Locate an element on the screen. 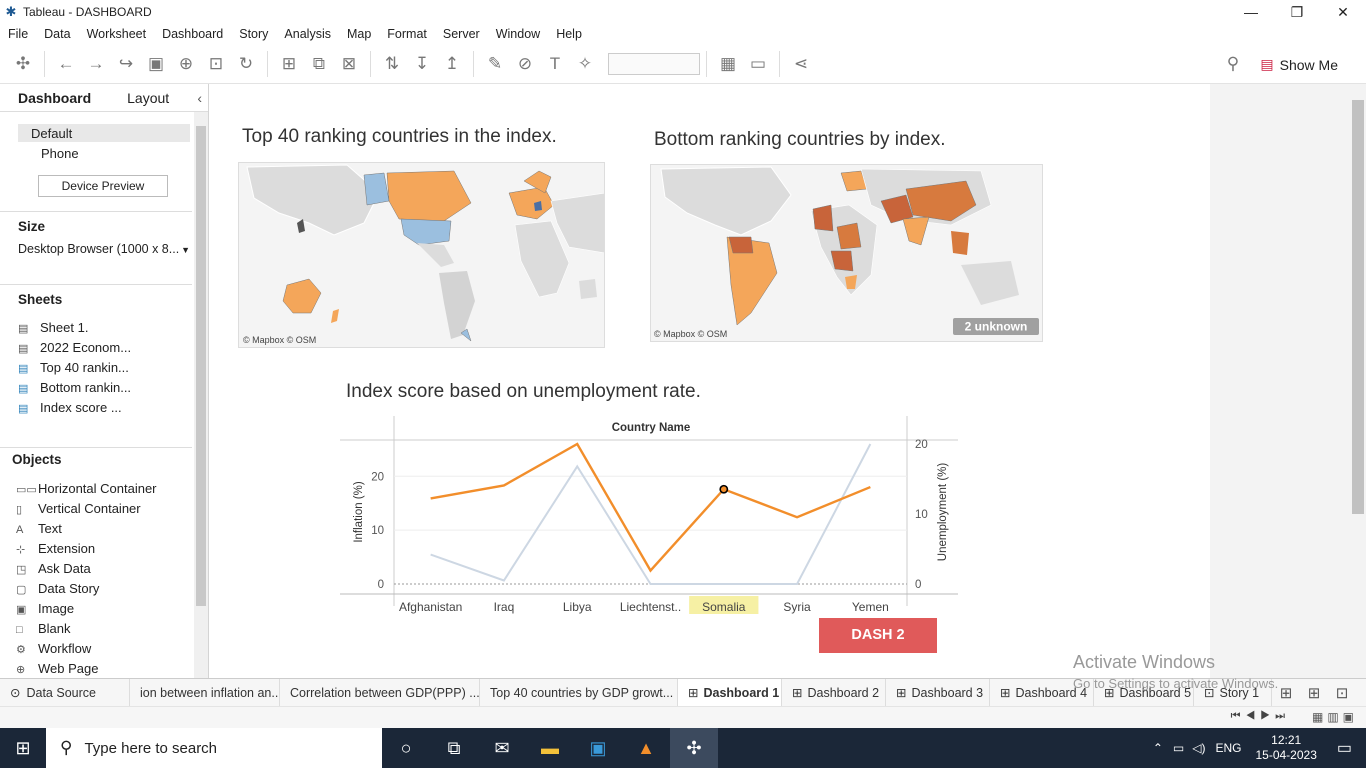 Image resolution: width=1366 pixels, height=768 pixels. refresh-icon: ↻ is located at coordinates (246, 63).